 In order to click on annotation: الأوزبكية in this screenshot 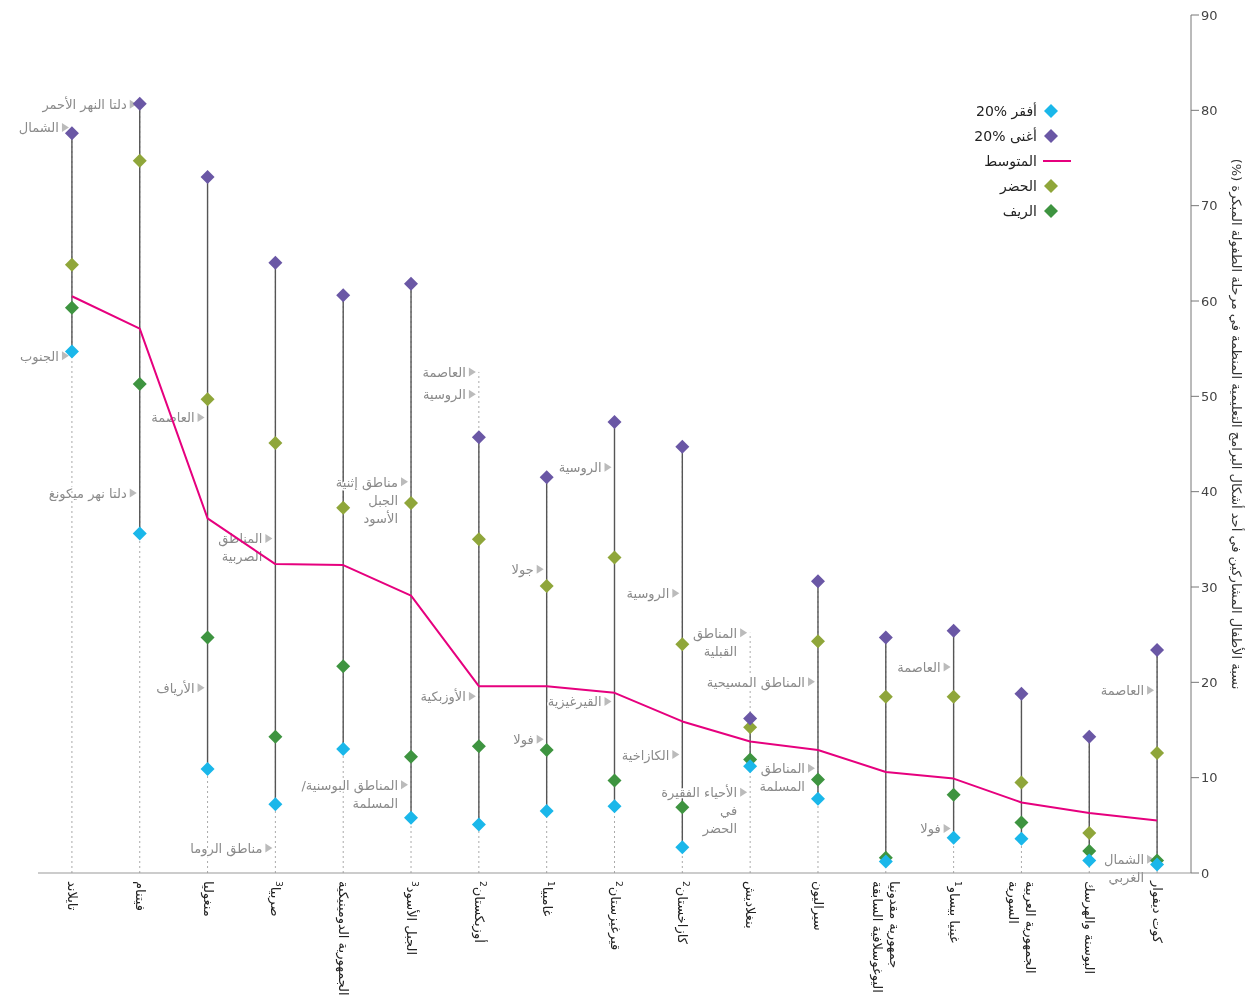, I will do `click(443, 697)`.